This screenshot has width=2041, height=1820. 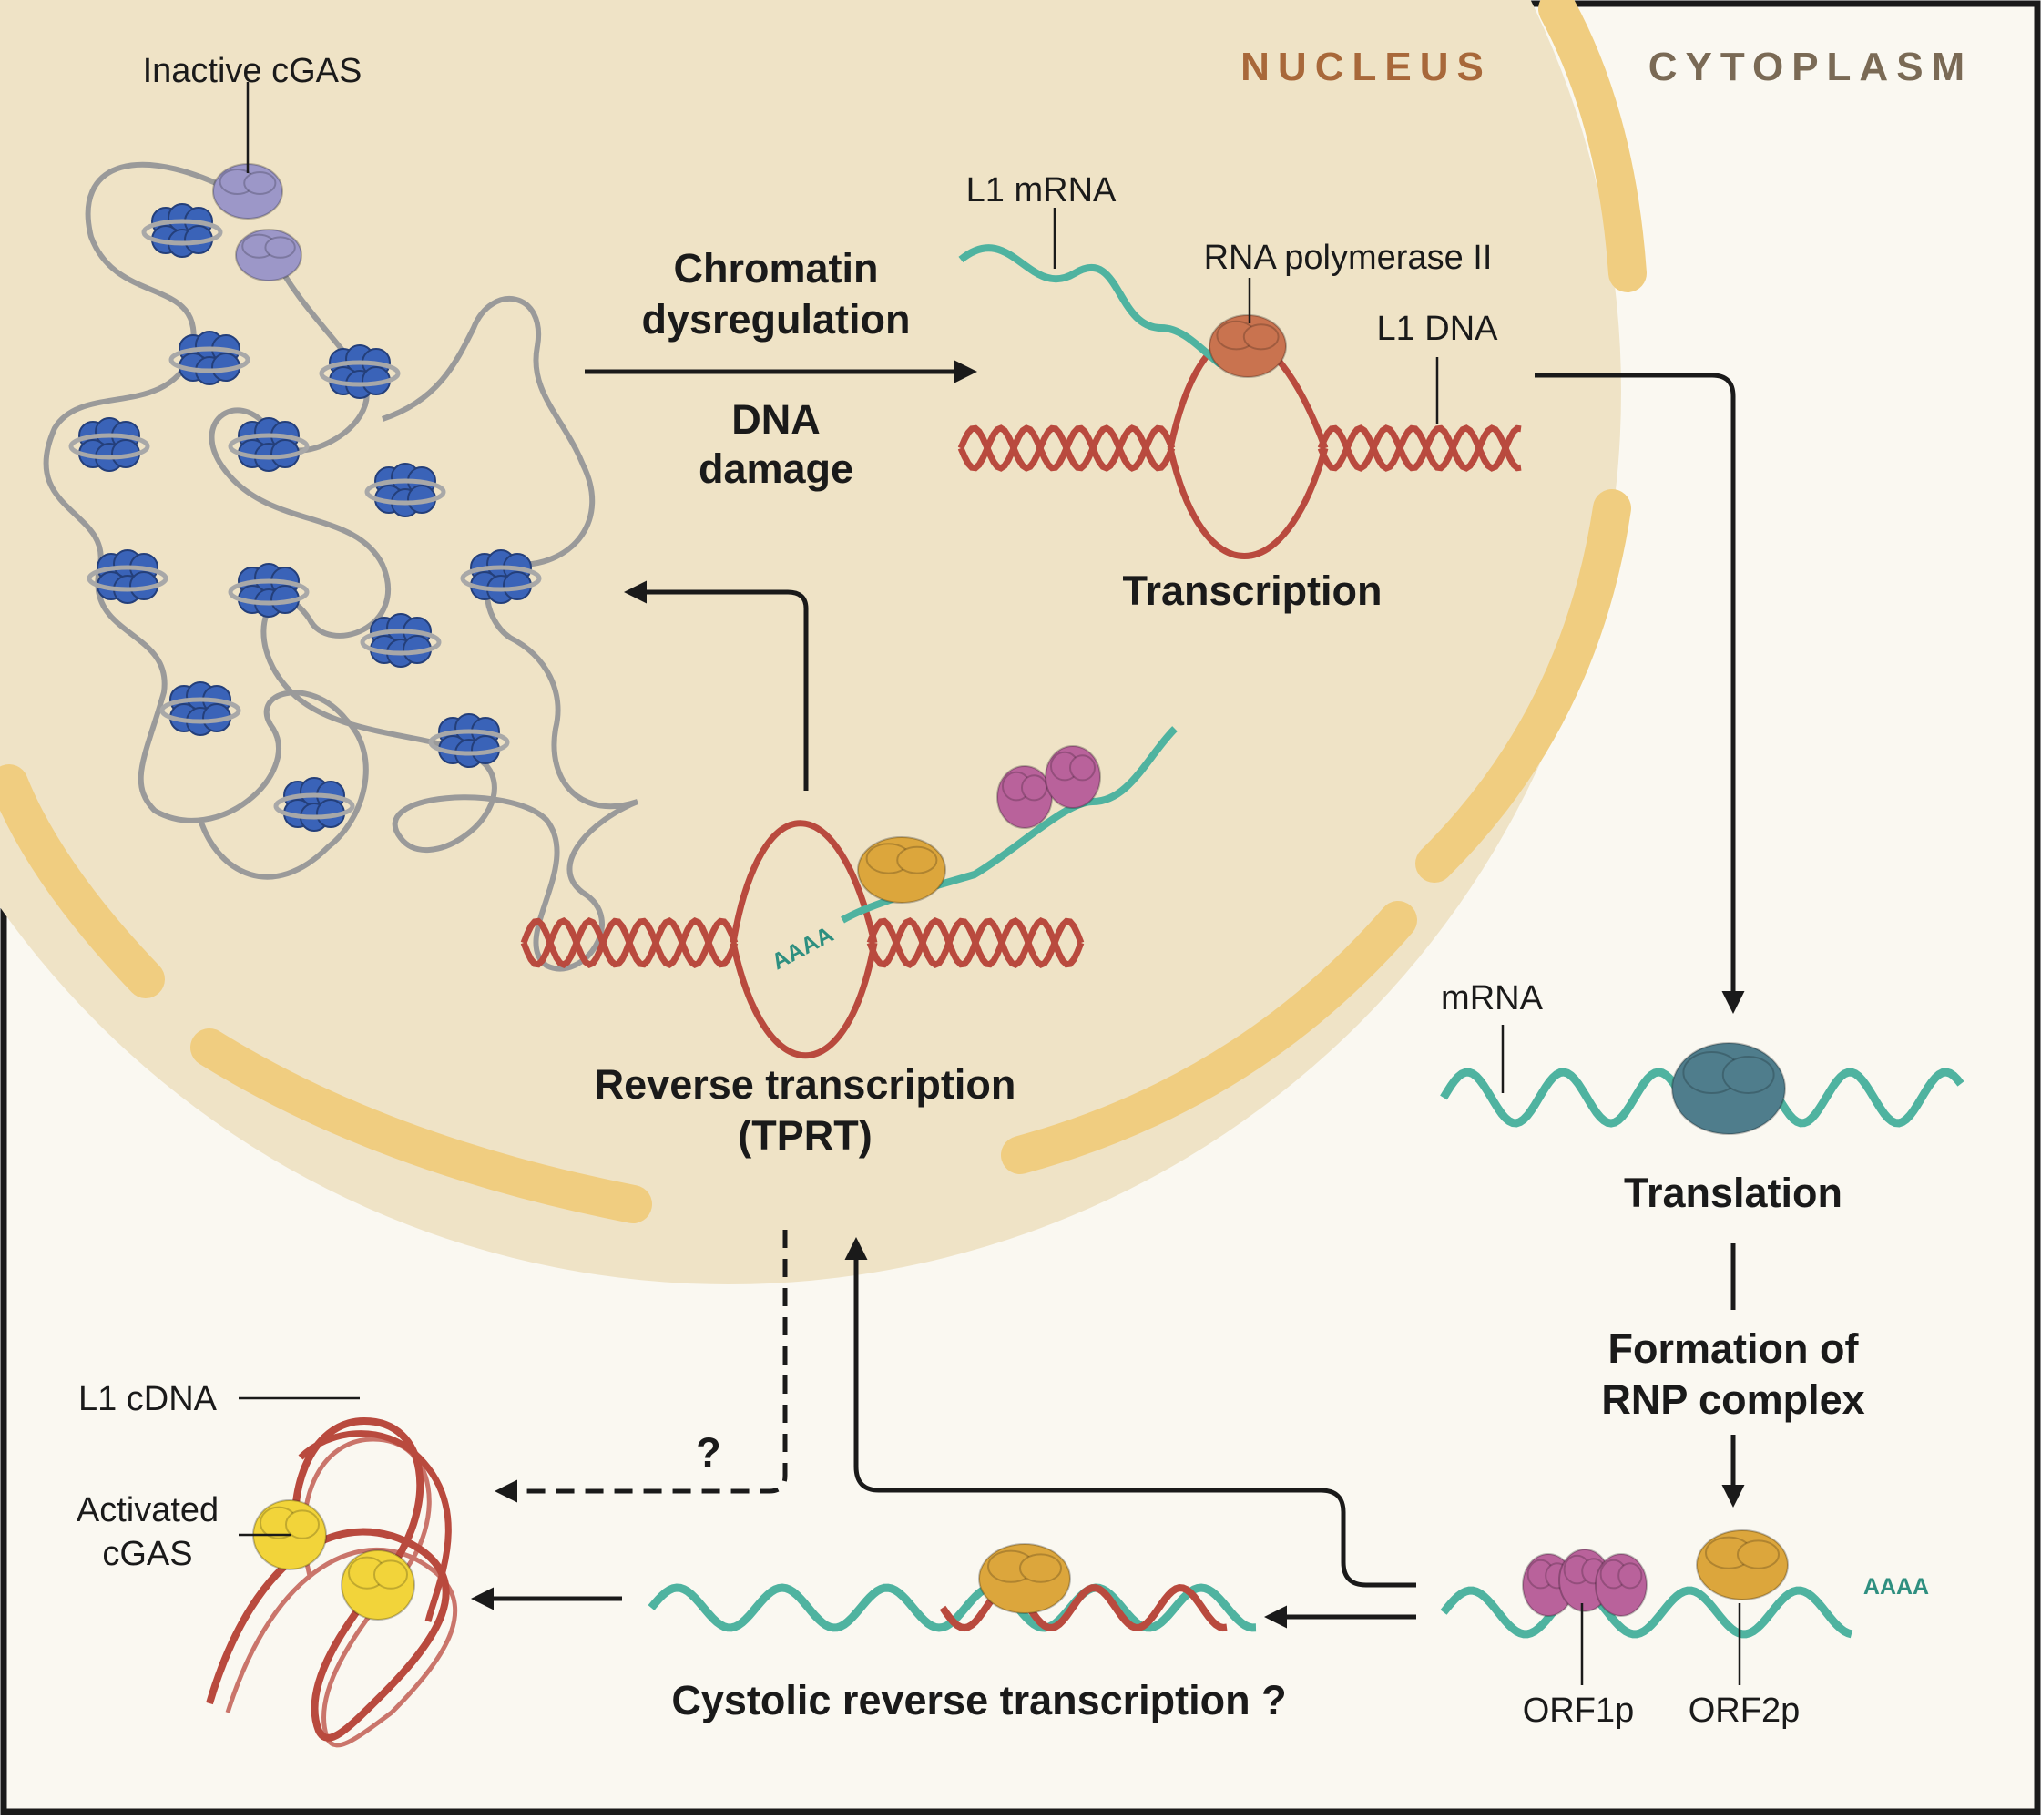 I want to click on l1-cdna-helix, so click(x=332, y=1582).